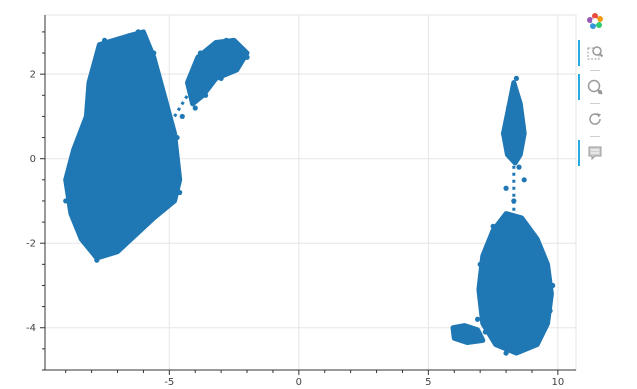  Describe the element at coordinates (428, 382) in the screenshot. I see `x-tick-label: 5` at that location.